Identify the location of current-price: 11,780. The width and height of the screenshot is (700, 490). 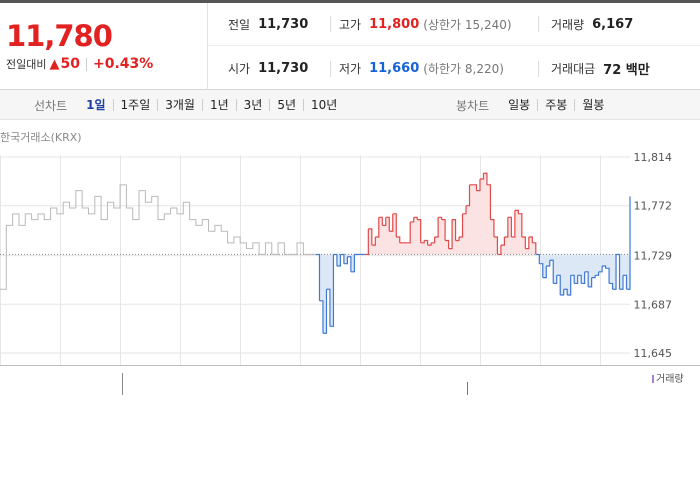
(59, 36).